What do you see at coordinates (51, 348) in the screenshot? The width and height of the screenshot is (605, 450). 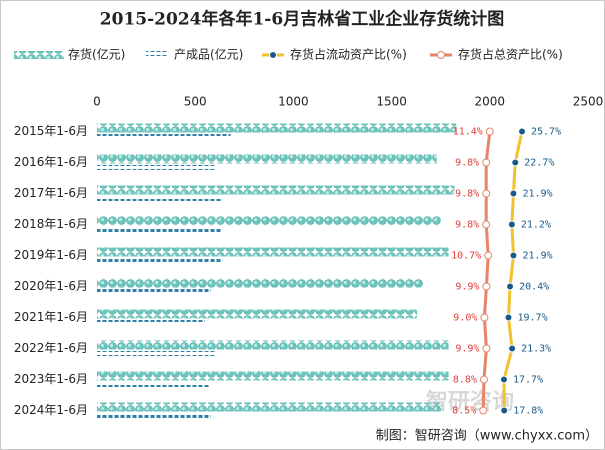 I see `y-tick-label: 2022年1-6月` at bounding box center [51, 348].